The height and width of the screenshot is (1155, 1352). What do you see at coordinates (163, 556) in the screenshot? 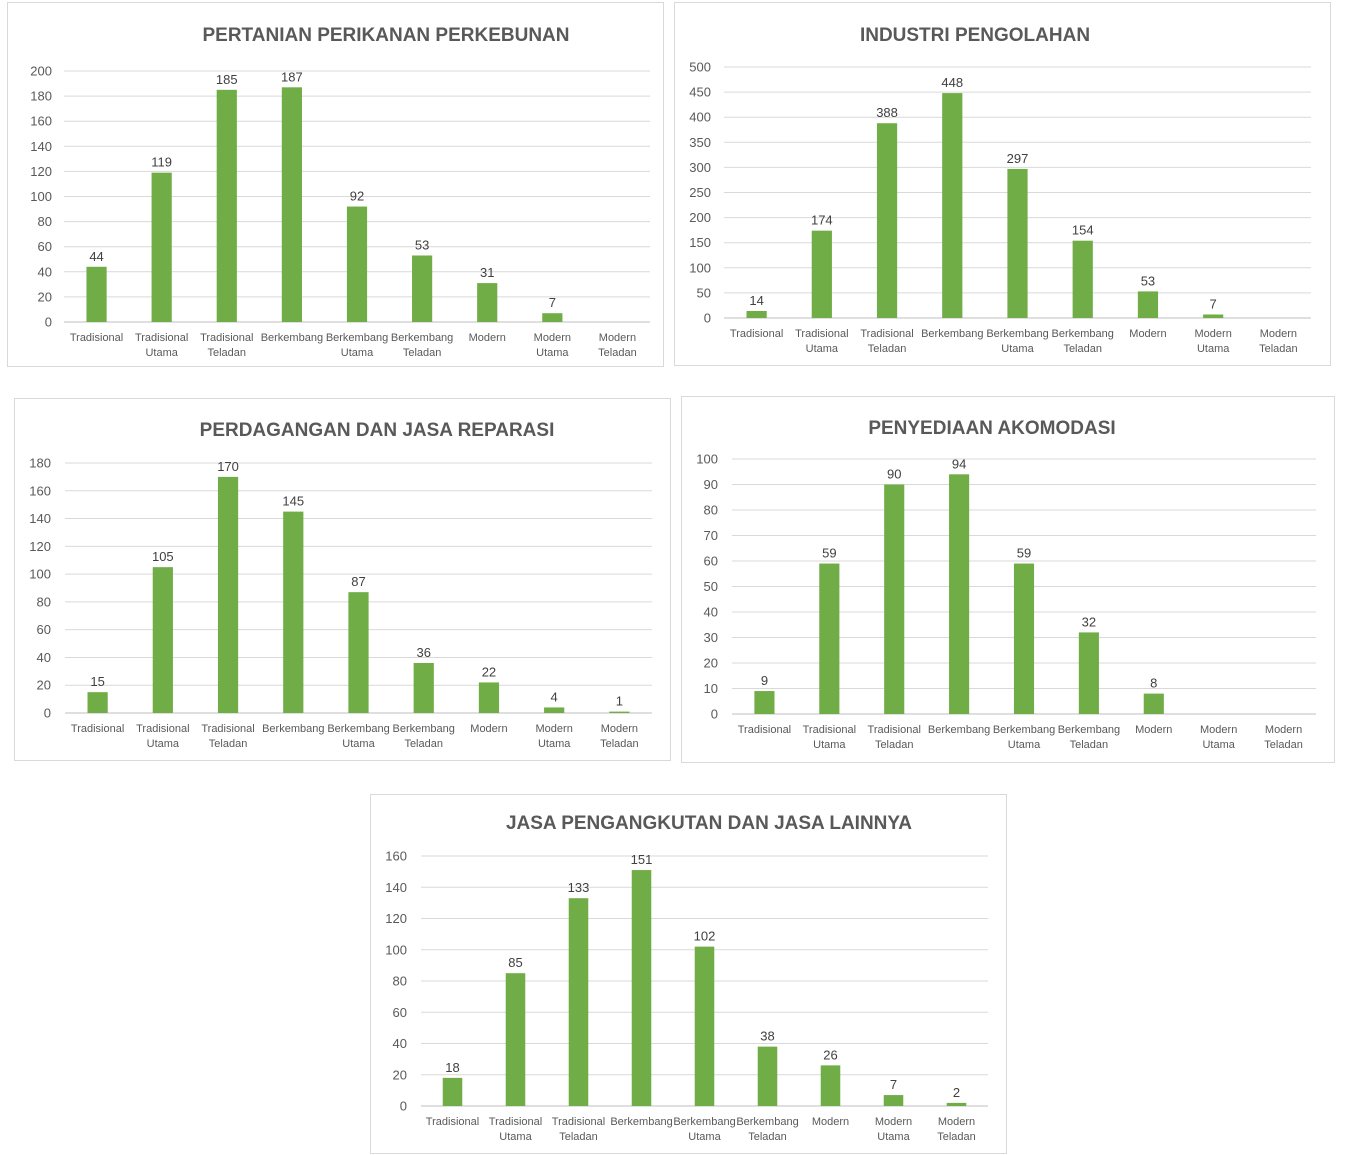
I see `data-label: 105` at bounding box center [163, 556].